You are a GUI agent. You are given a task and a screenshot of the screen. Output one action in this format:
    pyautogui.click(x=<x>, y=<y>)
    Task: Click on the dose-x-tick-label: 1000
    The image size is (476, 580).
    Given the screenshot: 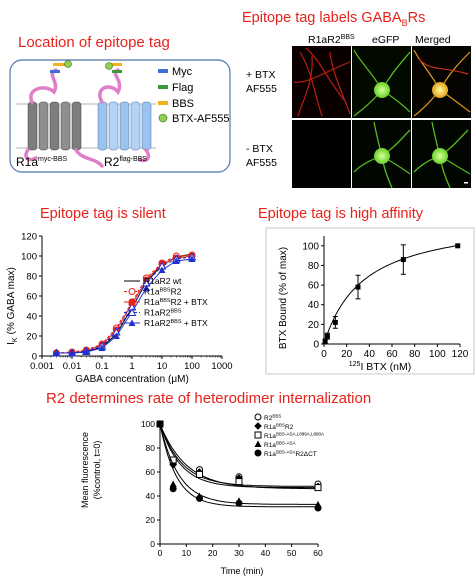 What is the action you would take?
    pyautogui.click(x=221, y=366)
    